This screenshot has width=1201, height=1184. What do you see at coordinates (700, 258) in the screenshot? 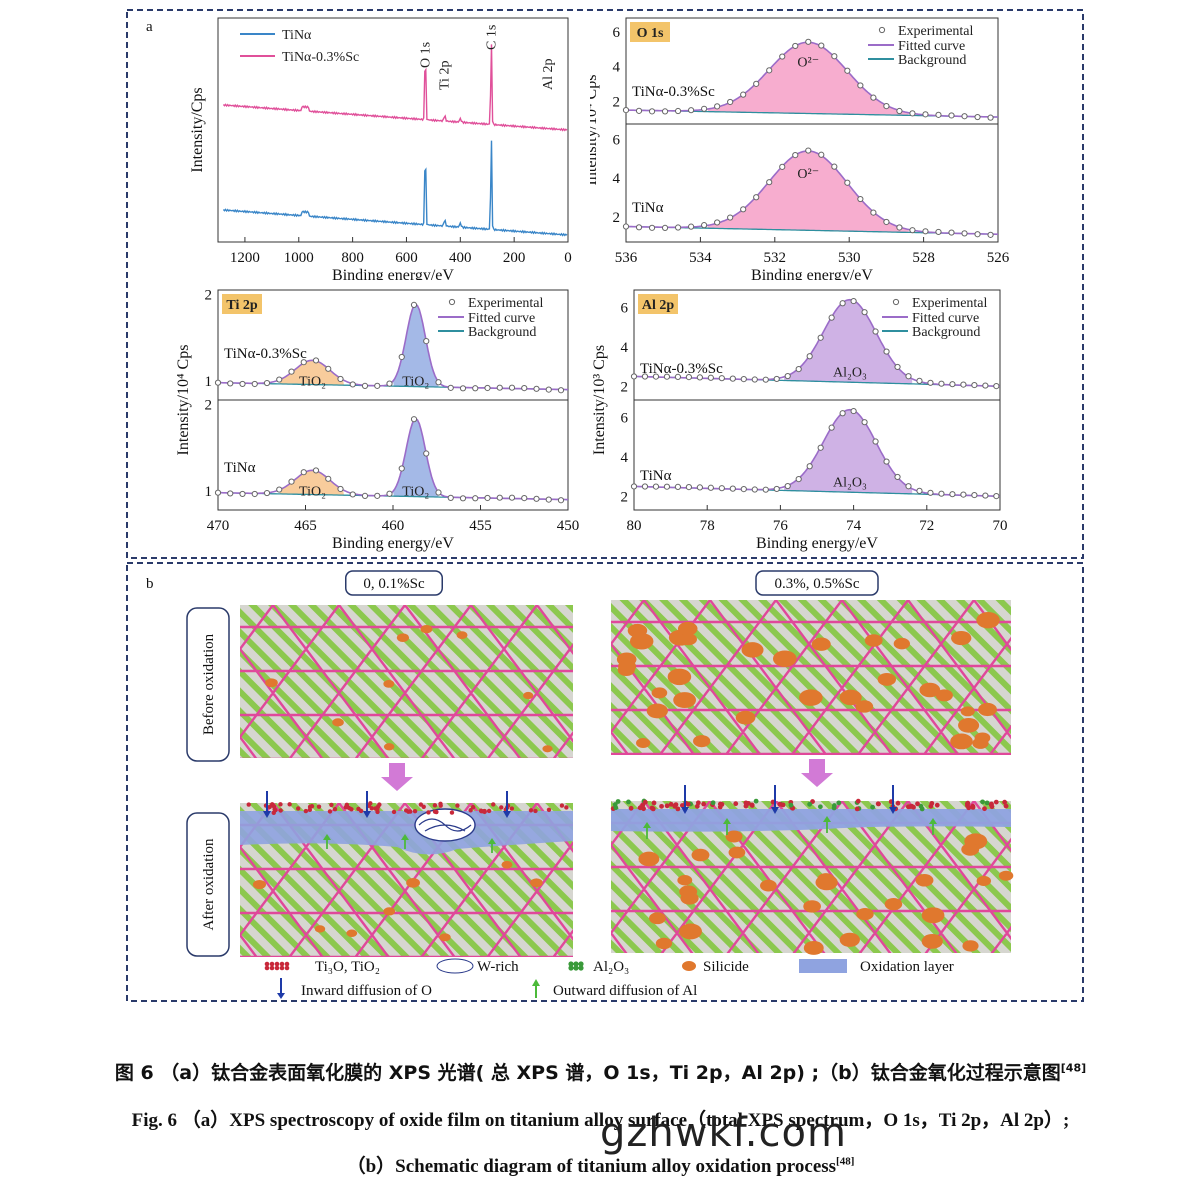
I see `x-tick-label: 534` at bounding box center [700, 258].